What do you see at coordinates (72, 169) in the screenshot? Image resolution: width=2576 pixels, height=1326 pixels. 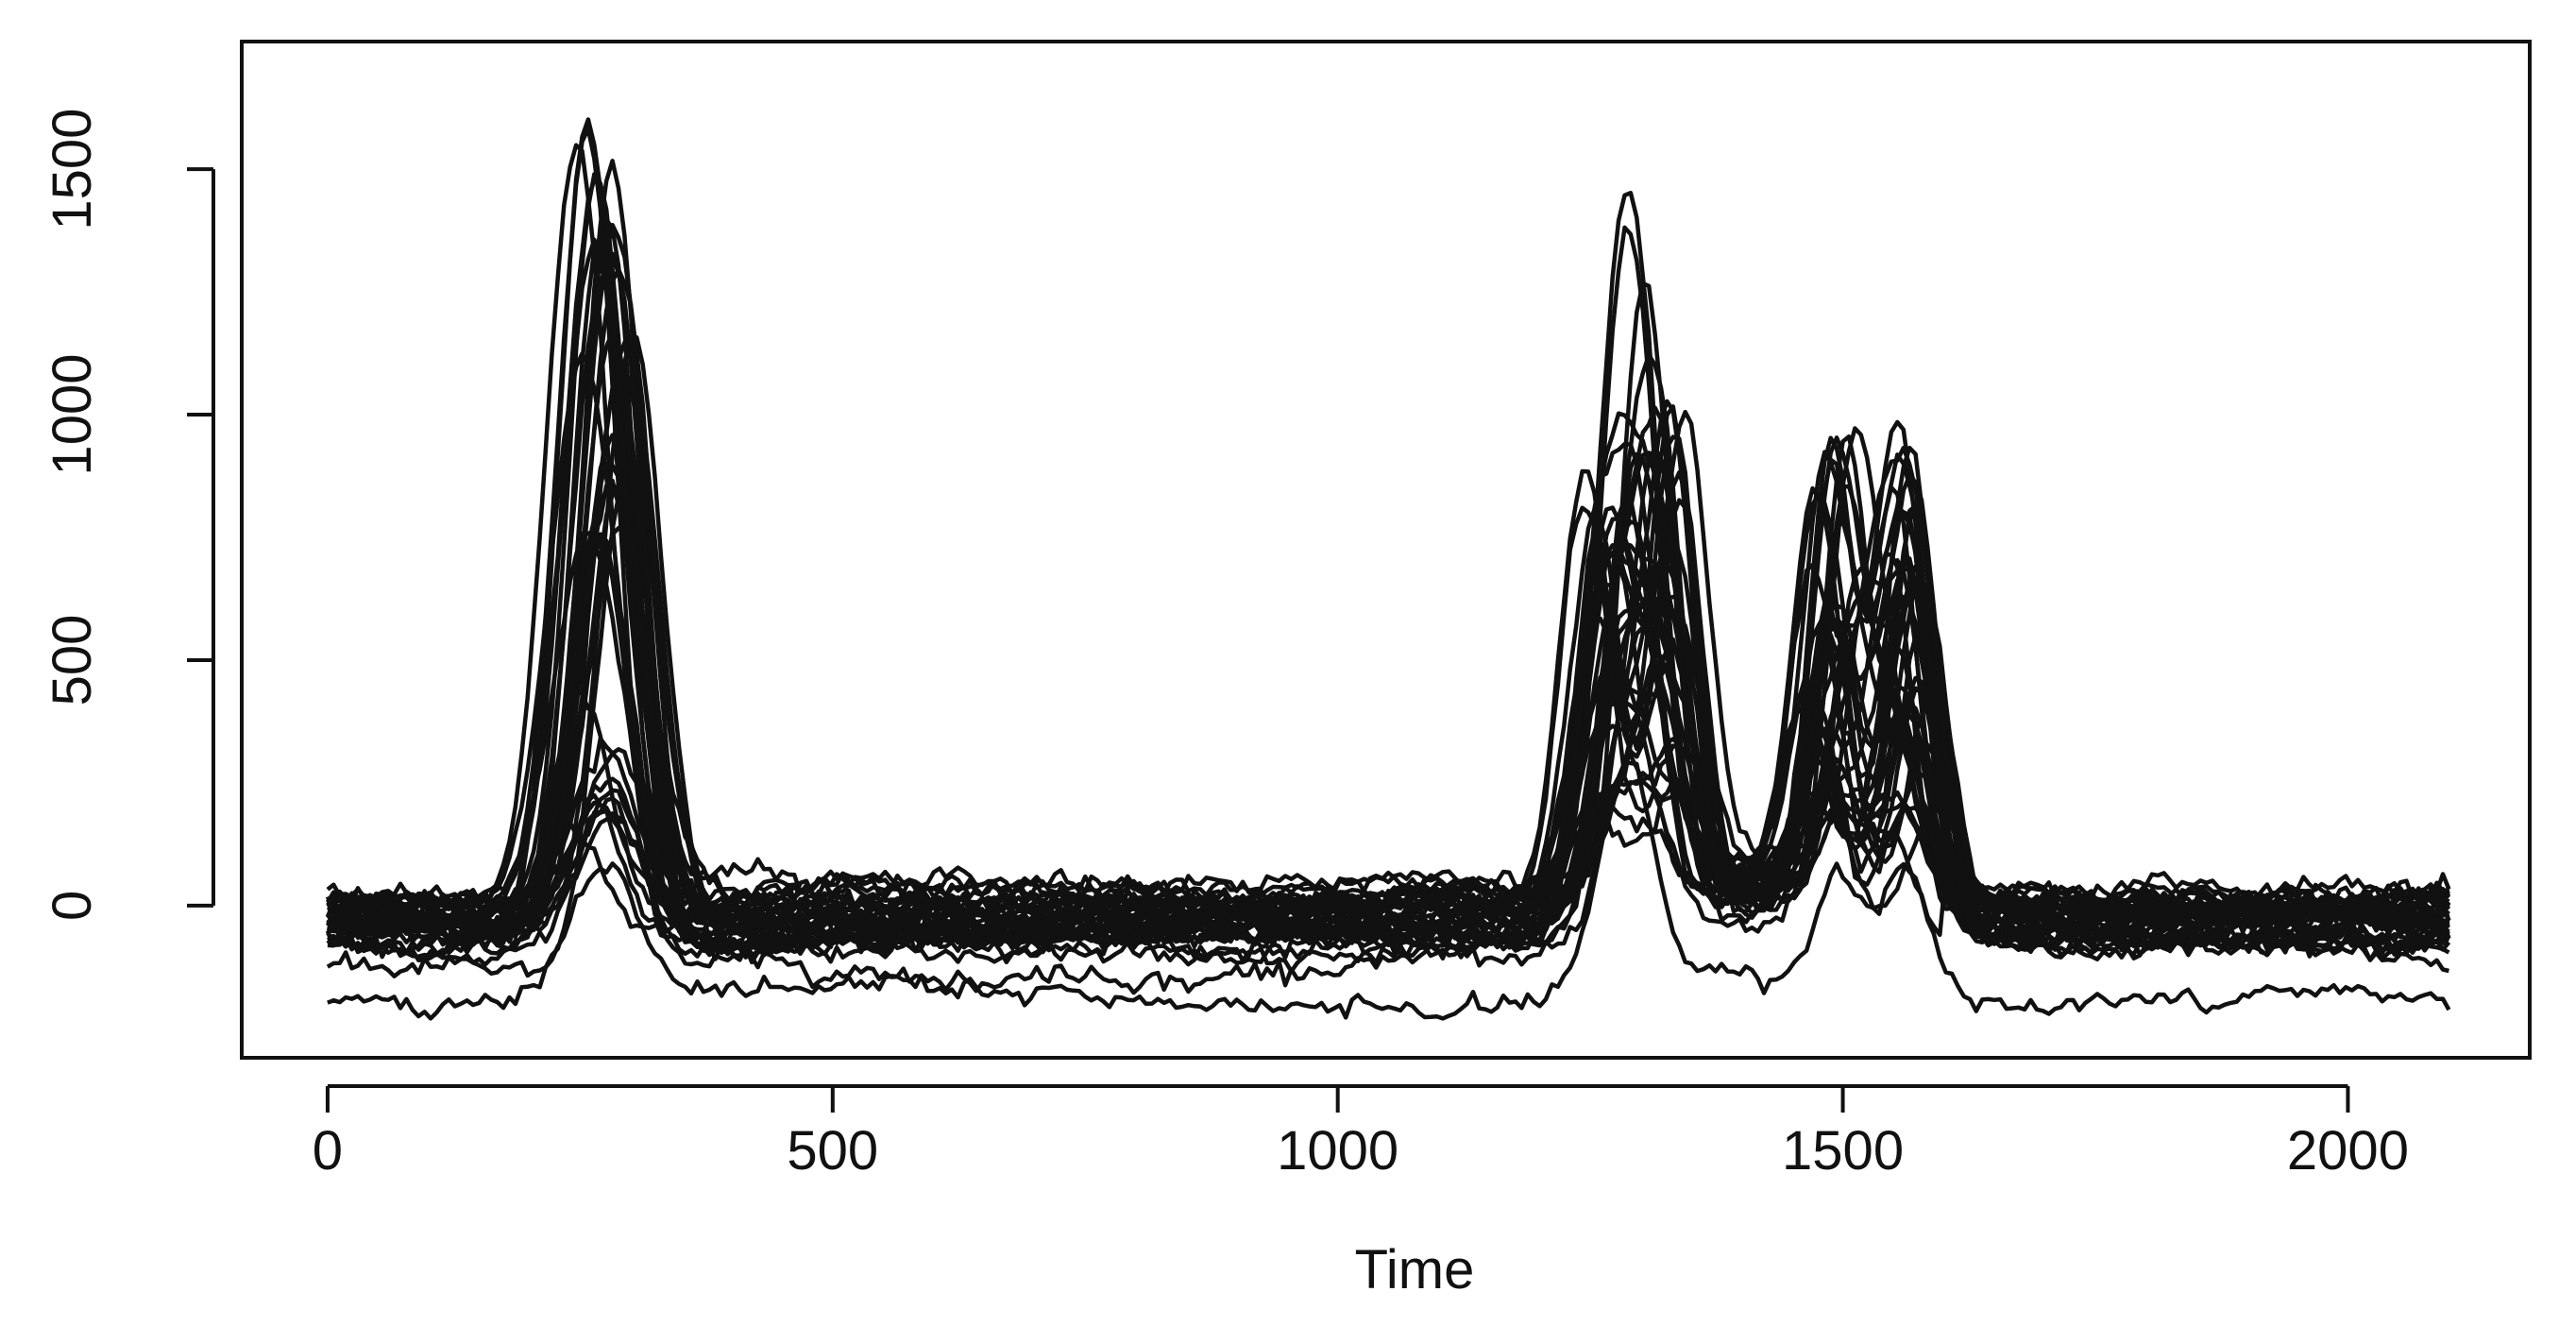 I see `y-tick-label: 1500` at bounding box center [72, 169].